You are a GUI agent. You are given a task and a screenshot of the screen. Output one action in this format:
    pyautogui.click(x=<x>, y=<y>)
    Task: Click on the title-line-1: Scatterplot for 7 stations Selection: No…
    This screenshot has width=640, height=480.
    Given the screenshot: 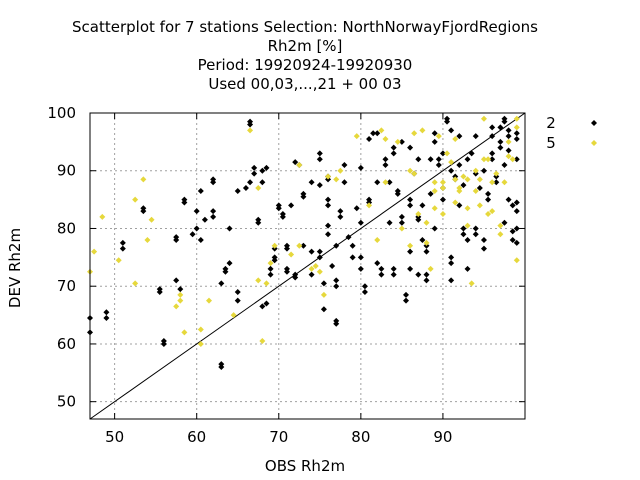 What is the action you would take?
    pyautogui.click(x=305, y=27)
    